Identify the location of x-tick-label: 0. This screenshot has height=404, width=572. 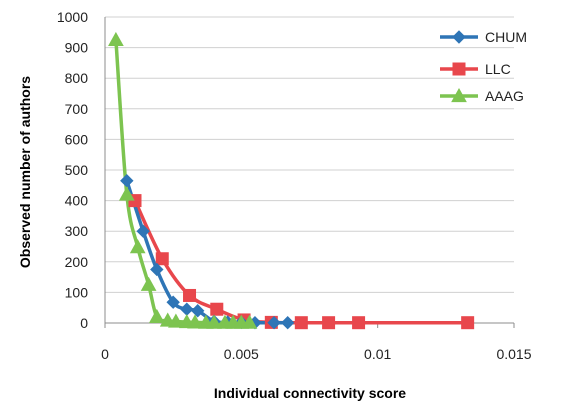
(105, 354).